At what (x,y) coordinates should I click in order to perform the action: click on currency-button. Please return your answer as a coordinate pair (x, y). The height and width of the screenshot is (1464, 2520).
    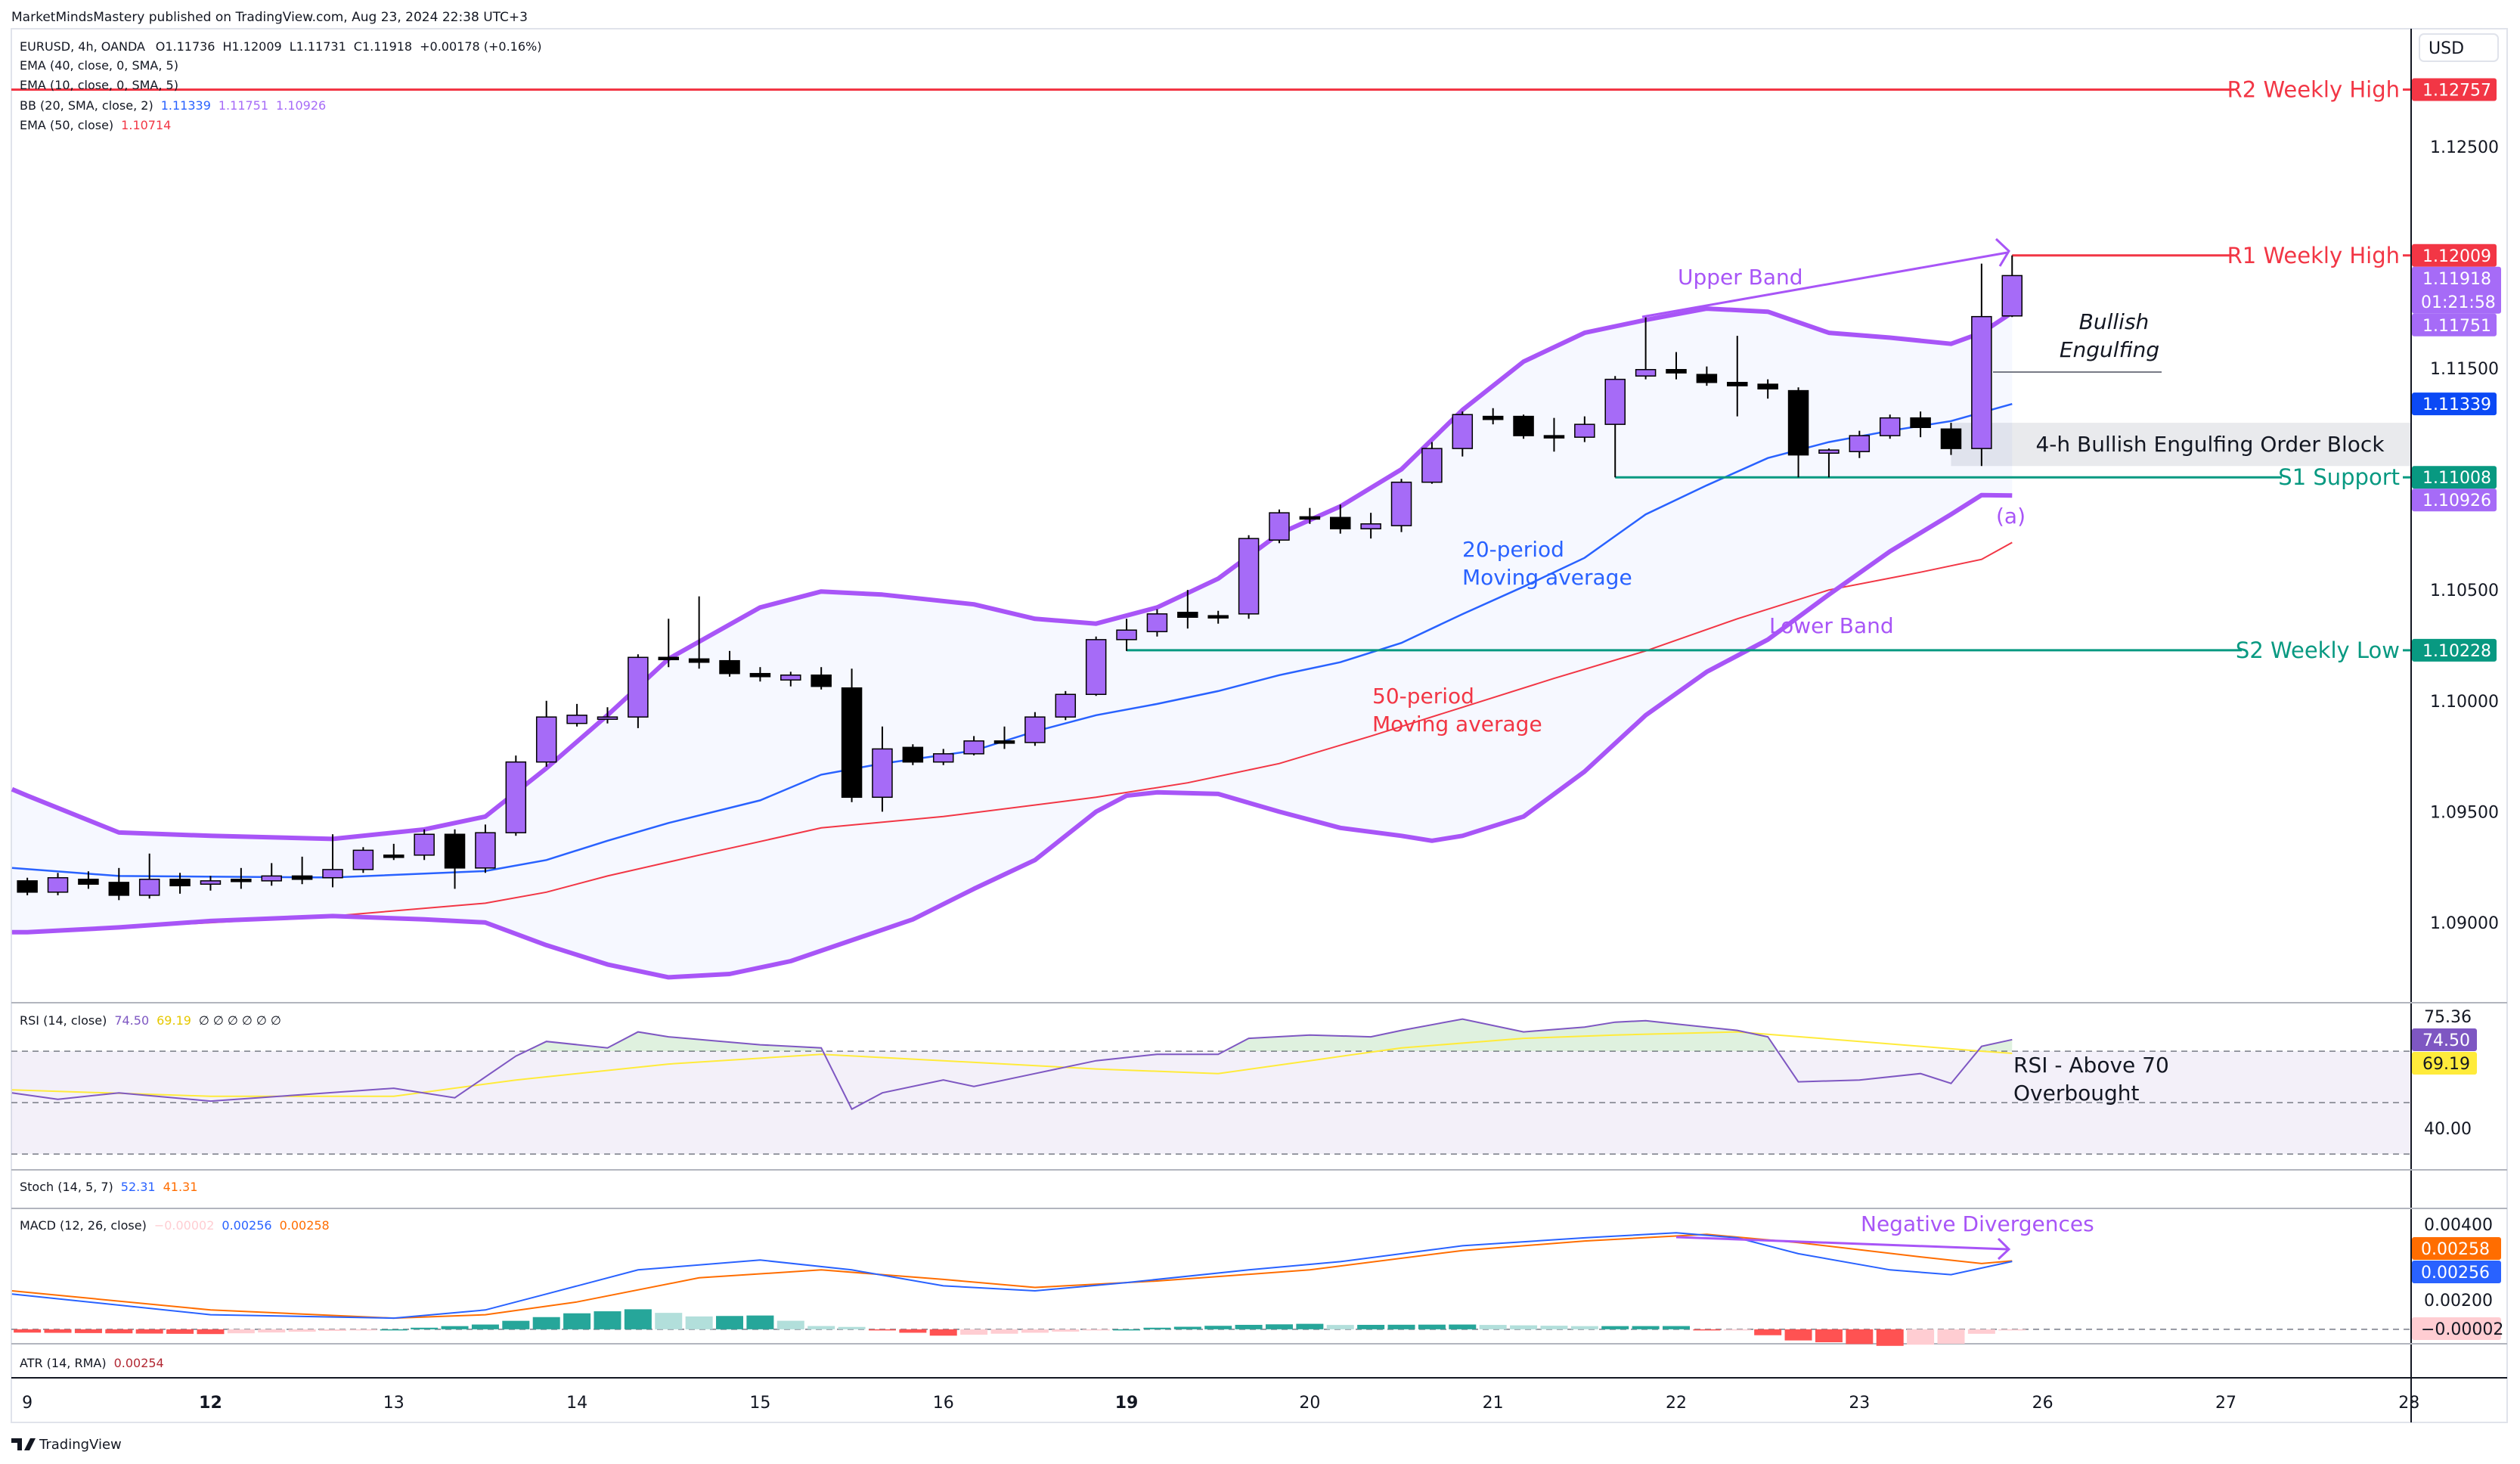
    Looking at the image, I should click on (2459, 47).